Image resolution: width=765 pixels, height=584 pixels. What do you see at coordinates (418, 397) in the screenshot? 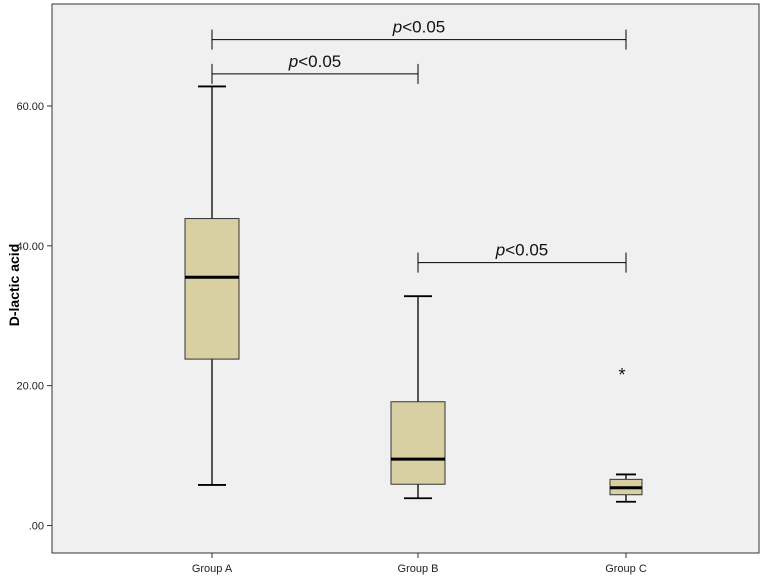
I see `box-group-b` at bounding box center [418, 397].